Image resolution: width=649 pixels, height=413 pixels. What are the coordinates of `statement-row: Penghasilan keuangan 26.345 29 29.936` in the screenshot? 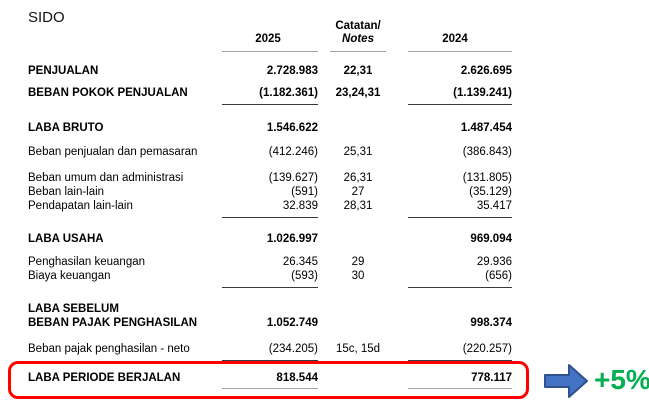 It's located at (270, 262).